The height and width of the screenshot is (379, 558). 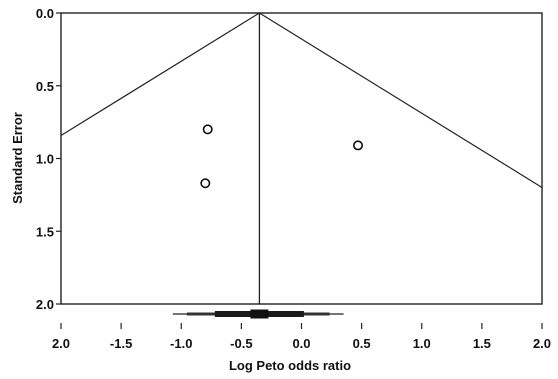 I want to click on funnel-left-limit, so click(x=160, y=74).